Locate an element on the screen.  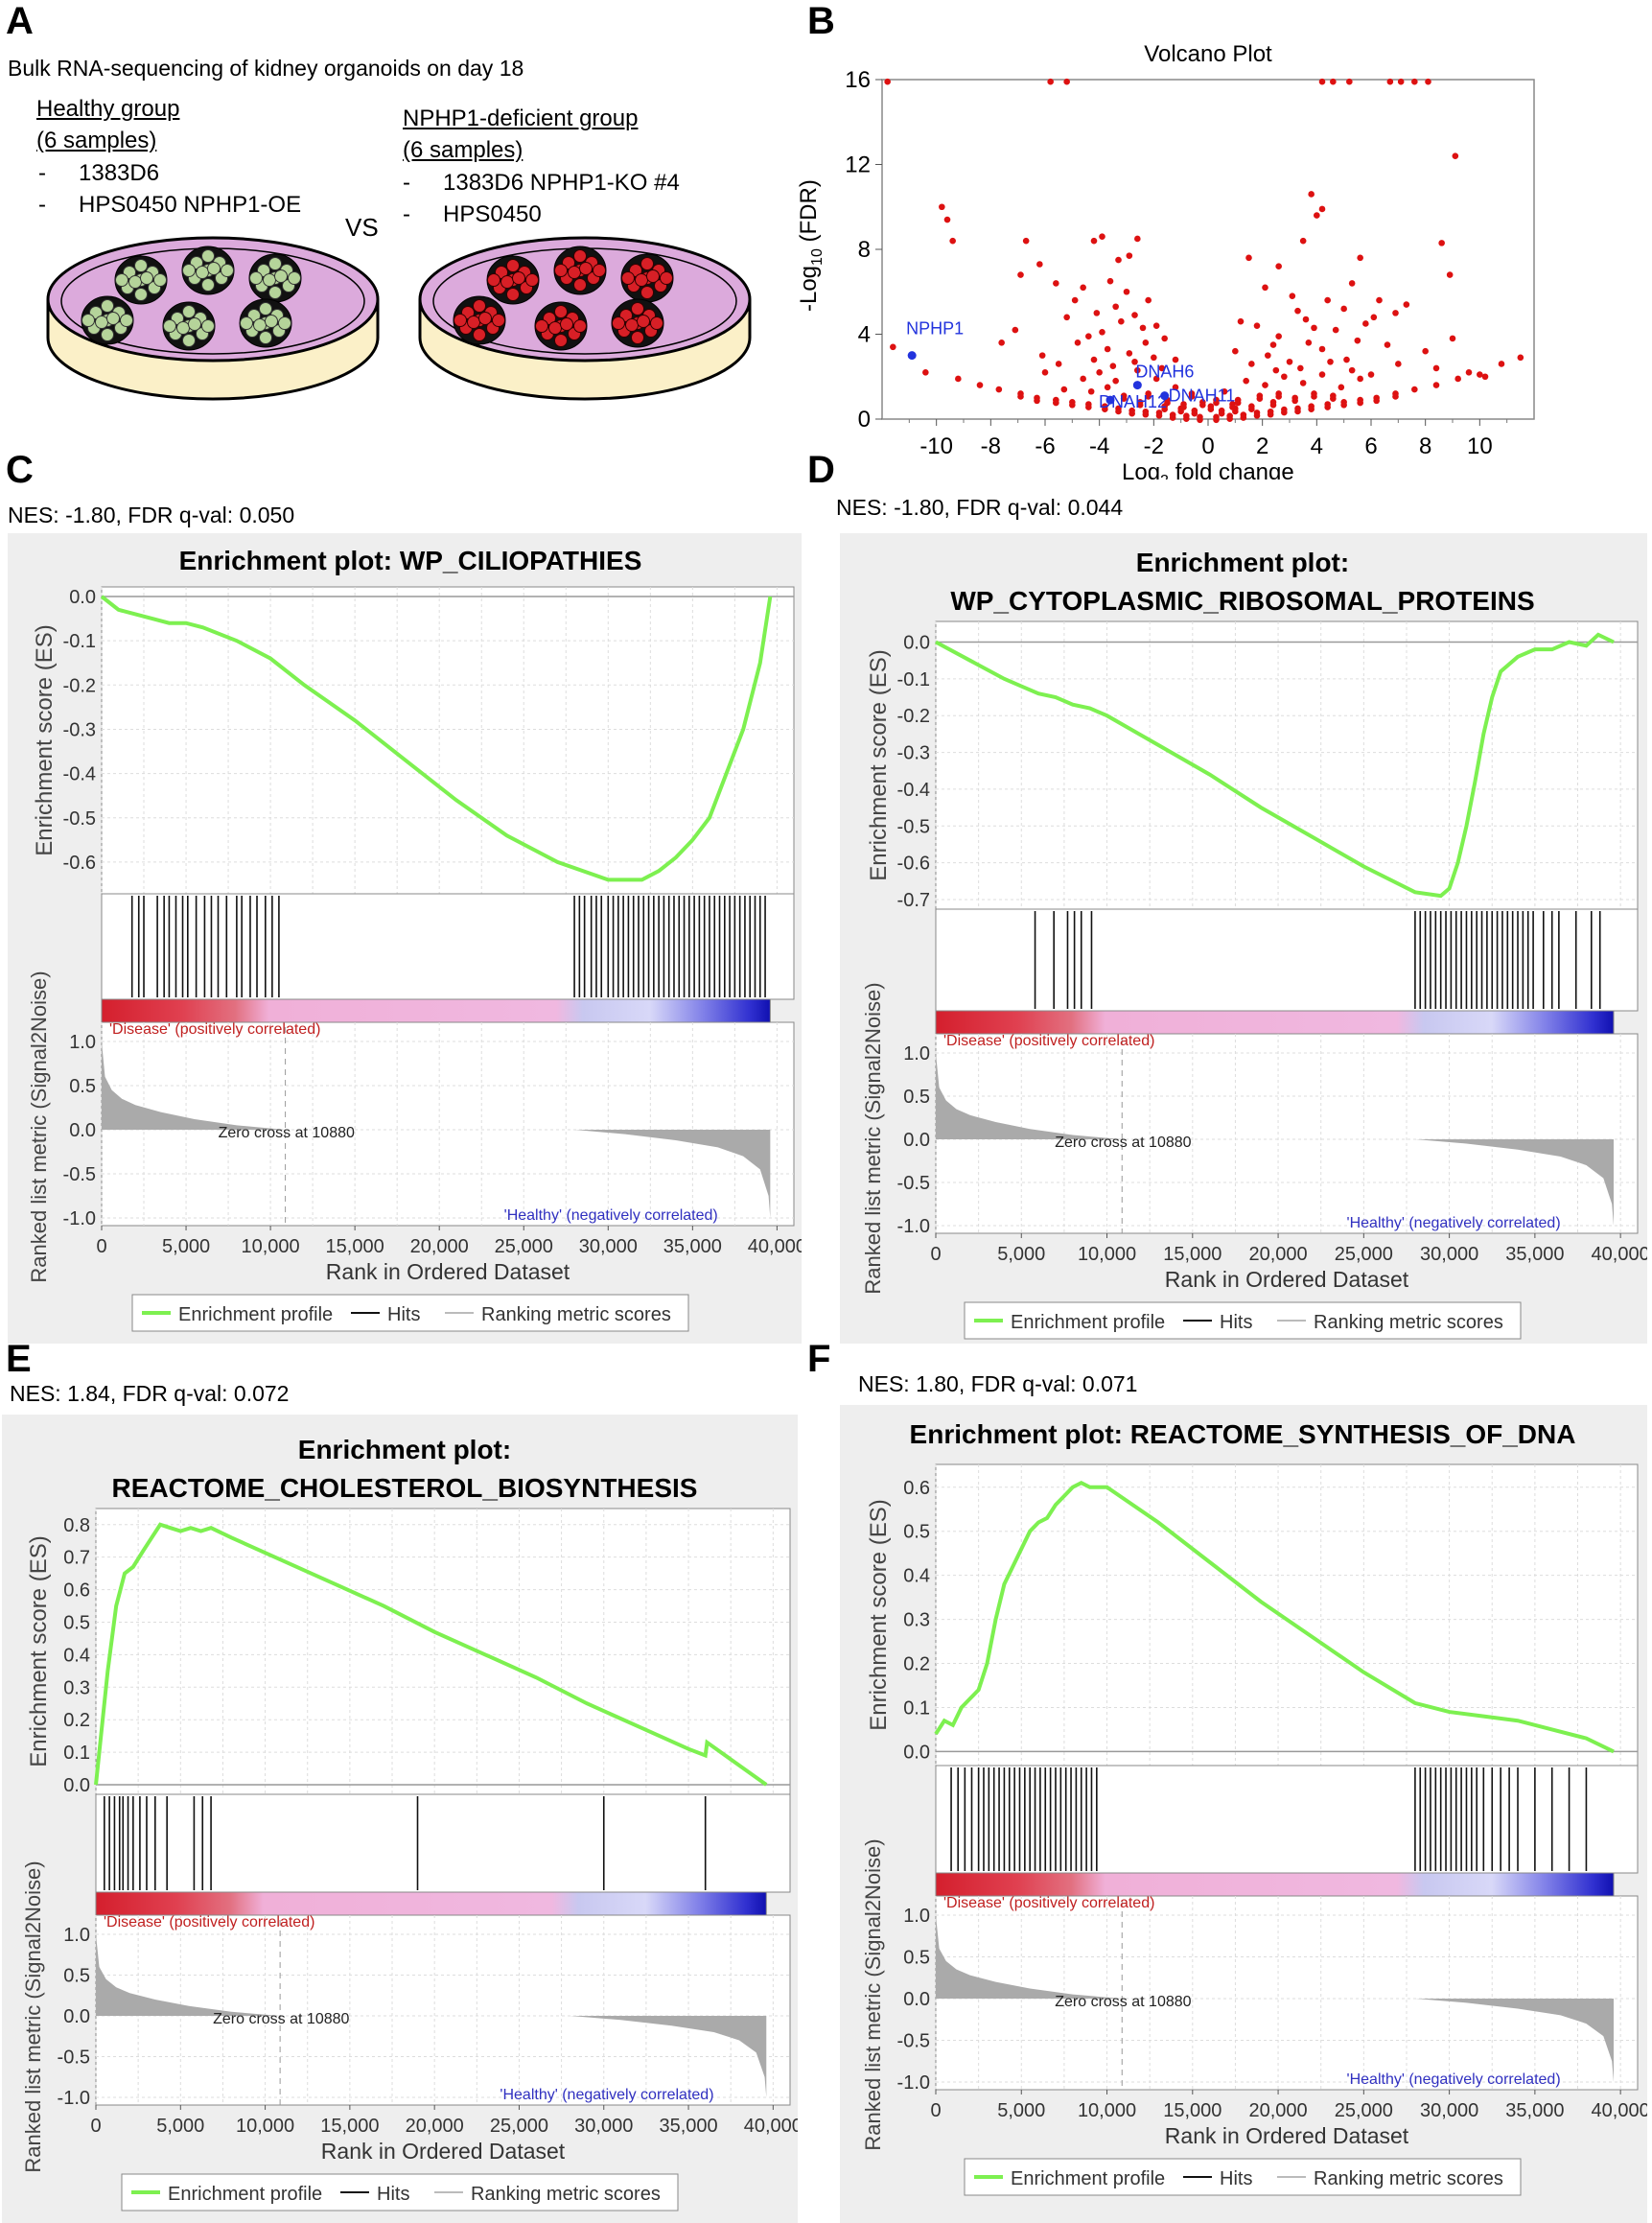
volcano-y-tick-label: 4 is located at coordinates (864, 335).